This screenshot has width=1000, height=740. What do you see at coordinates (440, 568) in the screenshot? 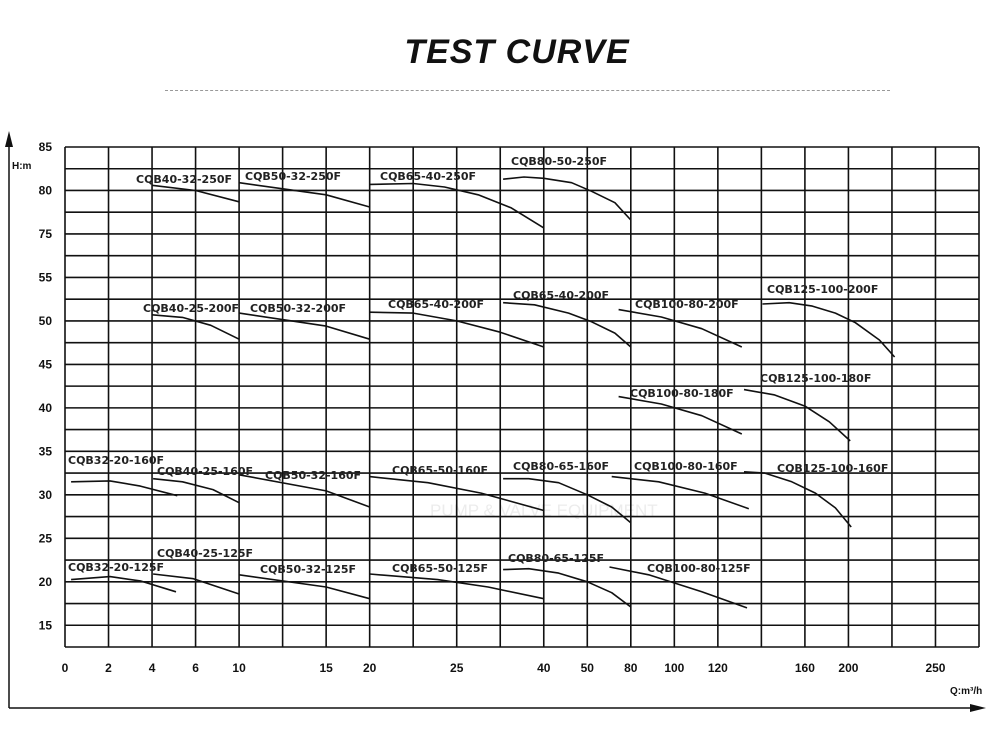
I see `curve-label: CQB65-50-125F` at bounding box center [440, 568].